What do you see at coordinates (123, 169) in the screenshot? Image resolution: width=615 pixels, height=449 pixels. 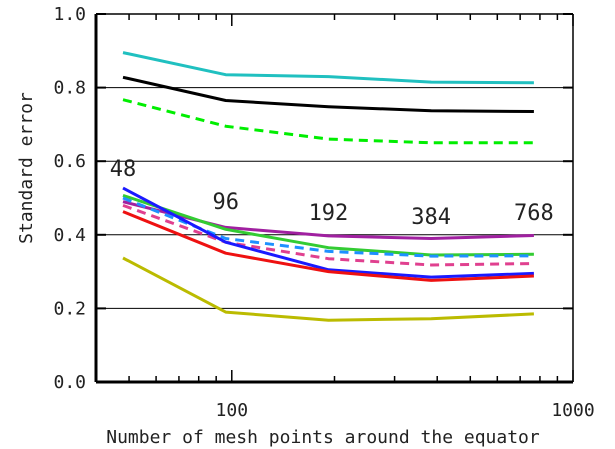 I see `annotation-label: 48` at bounding box center [123, 169].